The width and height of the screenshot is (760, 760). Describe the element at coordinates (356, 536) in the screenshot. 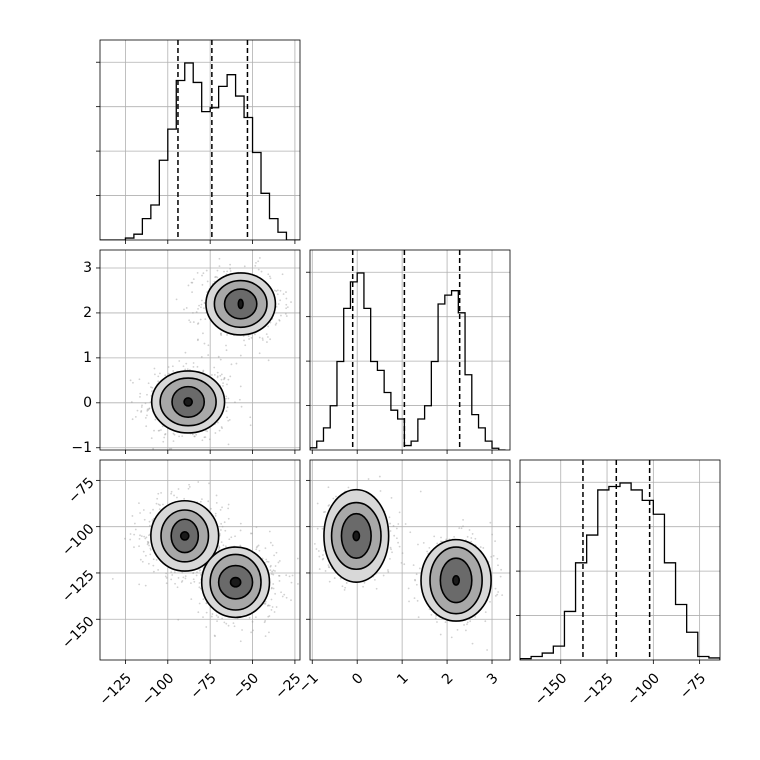

I see `density-fill` at that location.